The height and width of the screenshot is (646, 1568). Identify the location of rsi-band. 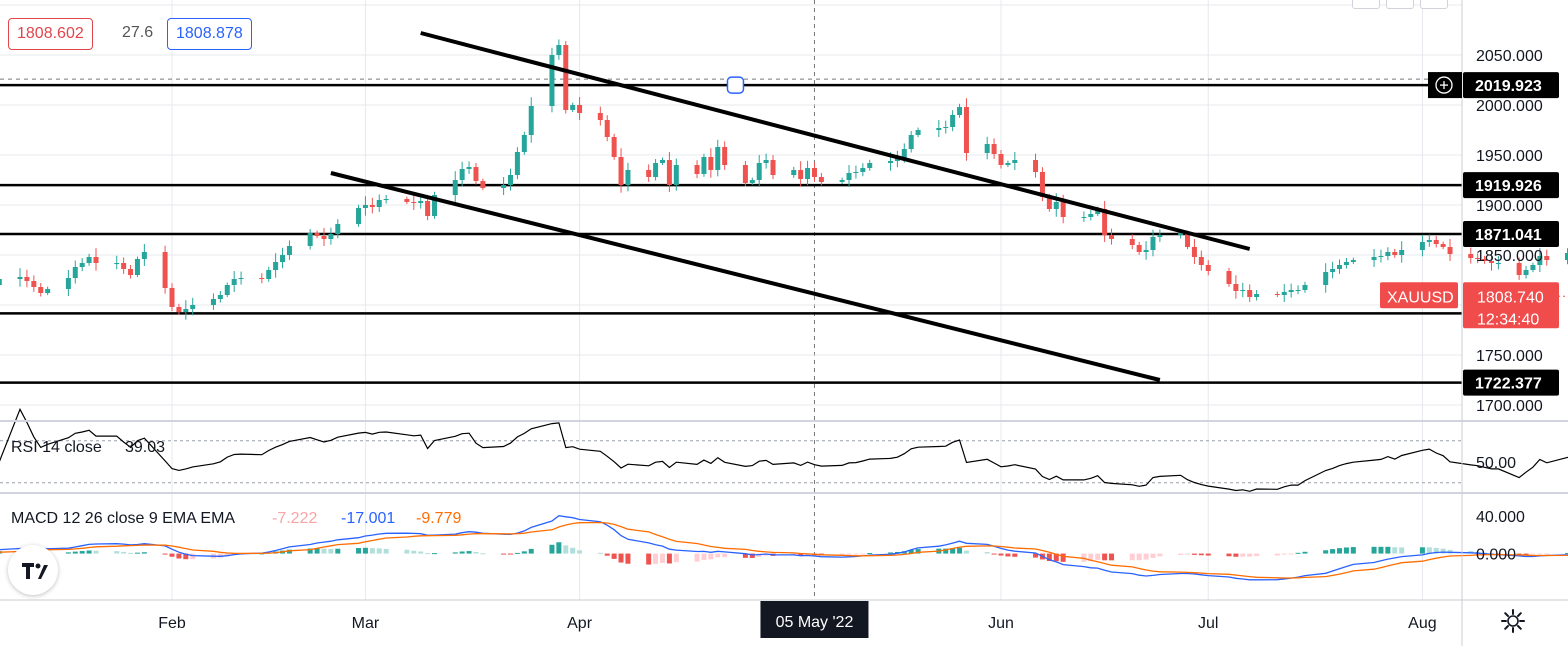
(731, 462).